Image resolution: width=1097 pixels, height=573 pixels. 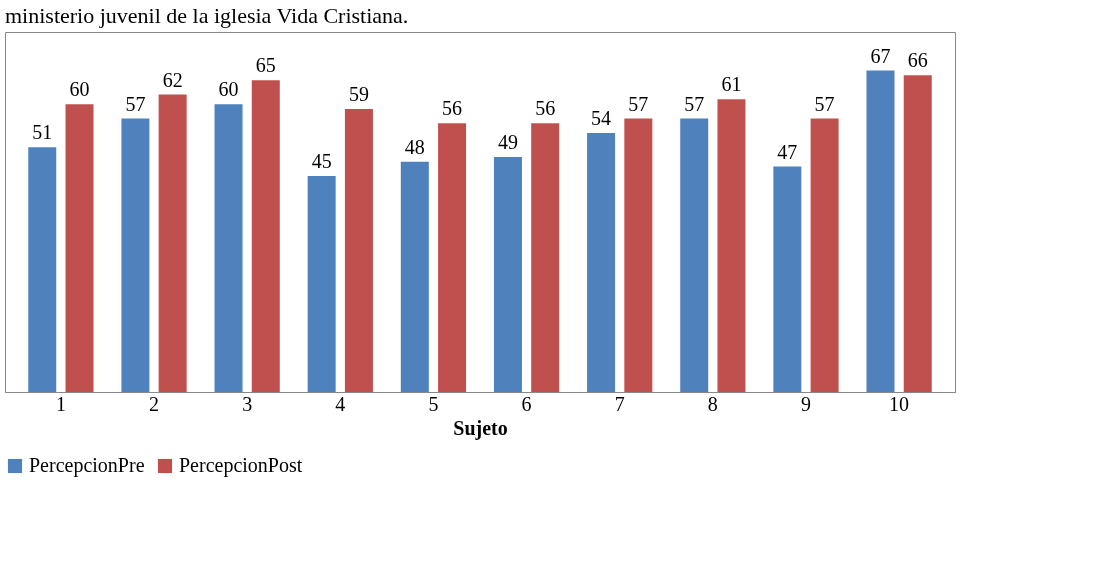 I want to click on data-label: 48, so click(x=414, y=146).